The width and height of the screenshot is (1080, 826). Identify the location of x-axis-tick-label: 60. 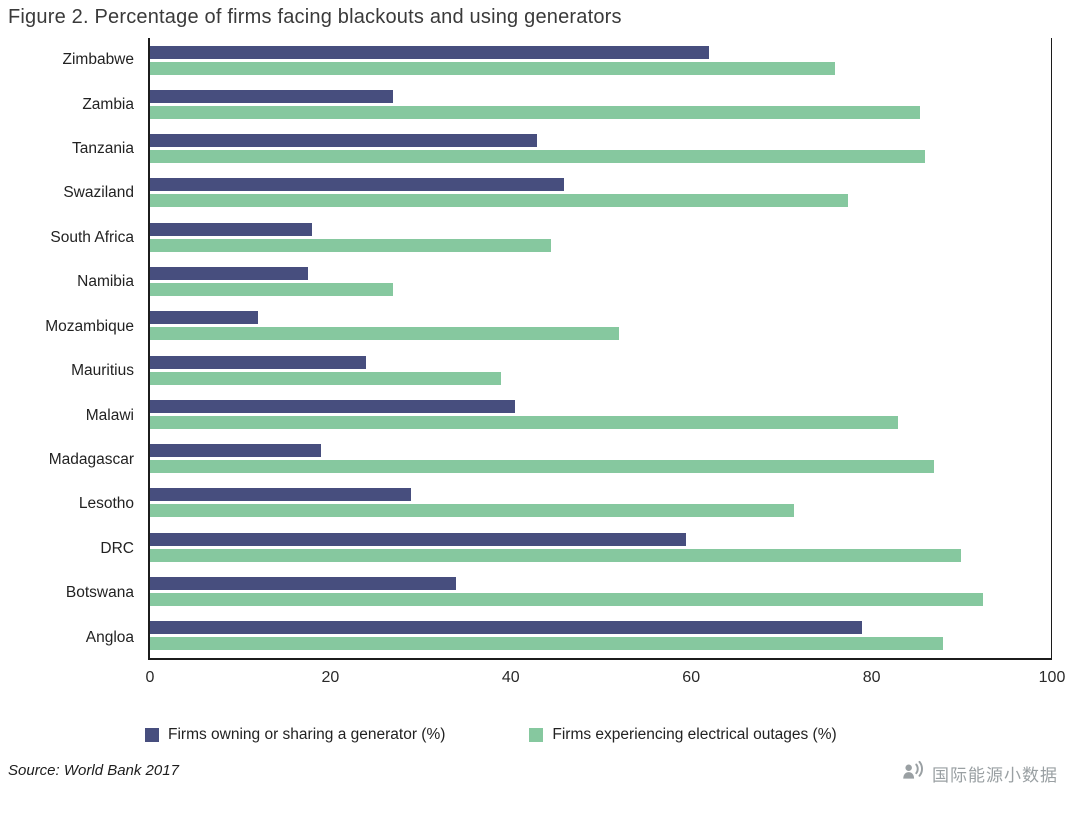
(691, 677).